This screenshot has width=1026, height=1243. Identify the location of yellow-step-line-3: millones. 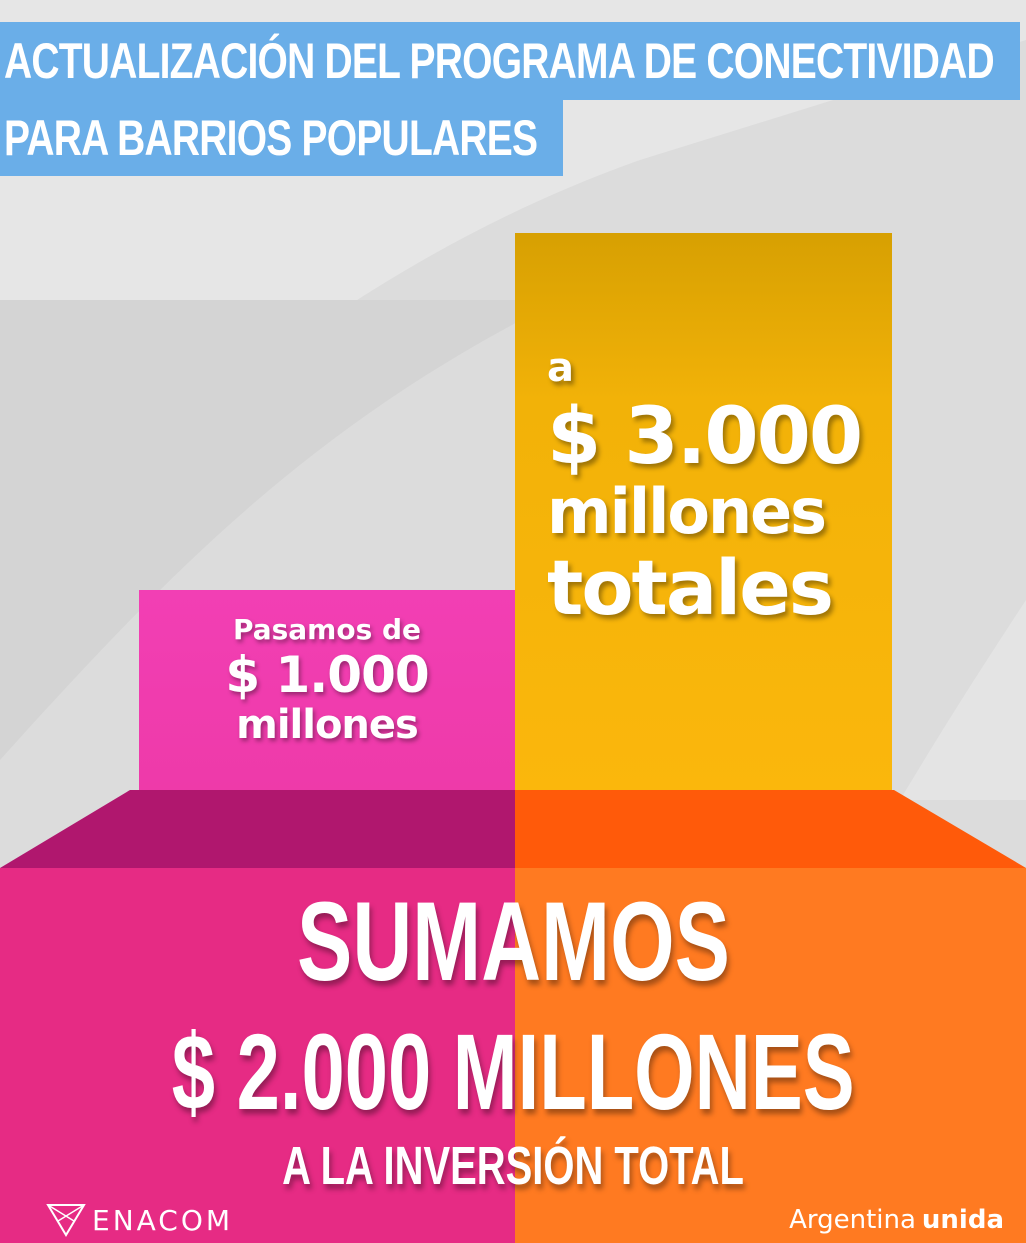
(687, 511).